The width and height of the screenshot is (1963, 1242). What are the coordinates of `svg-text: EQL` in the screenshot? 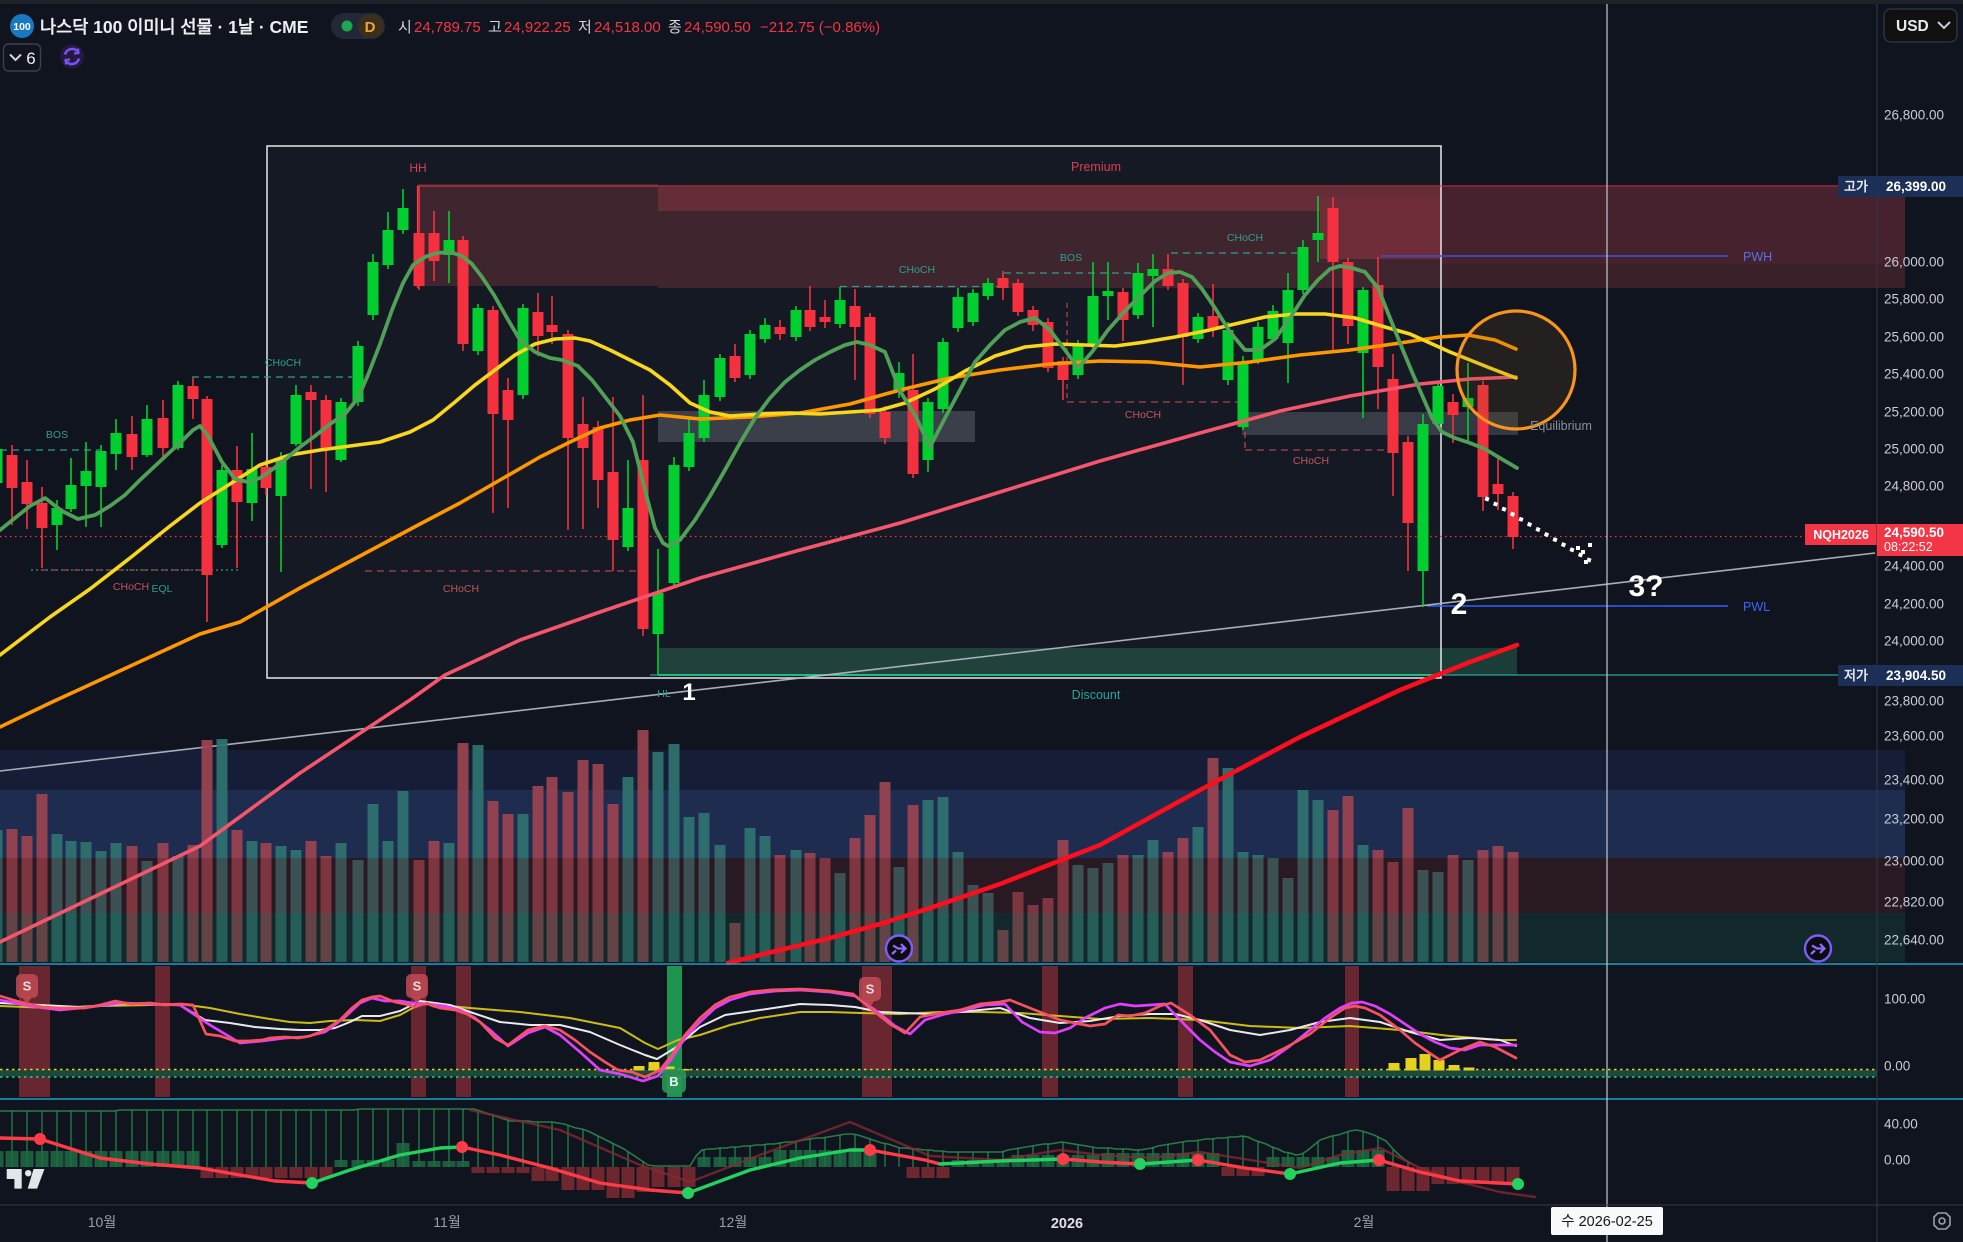 It's located at (161, 589).